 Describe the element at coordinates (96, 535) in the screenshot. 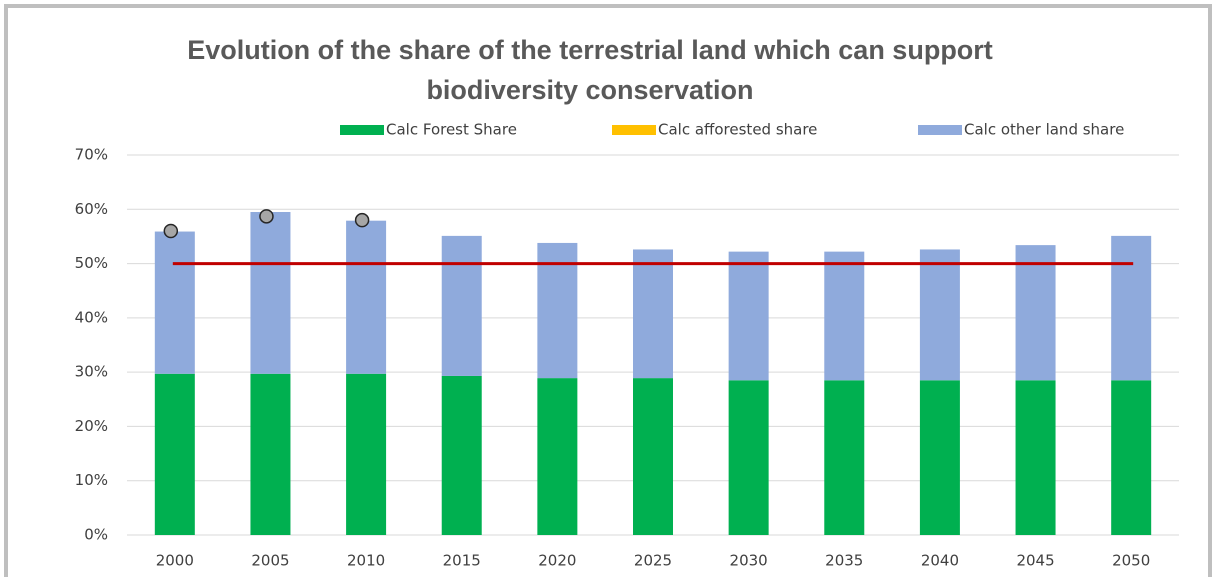

I see `y-tick-label: 0%` at that location.